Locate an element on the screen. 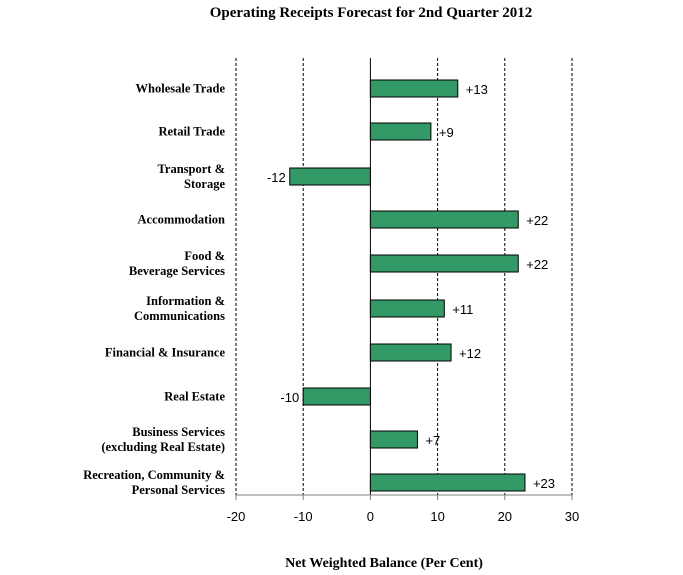  category-label: Food & Beverage Services is located at coordinates (177, 263).